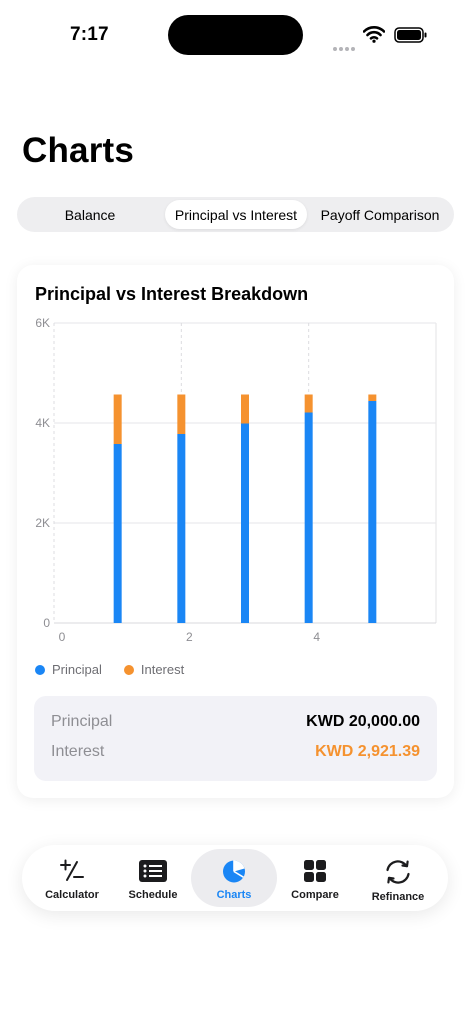  Describe the element at coordinates (398, 872) in the screenshot. I see `refresh-icon` at that location.